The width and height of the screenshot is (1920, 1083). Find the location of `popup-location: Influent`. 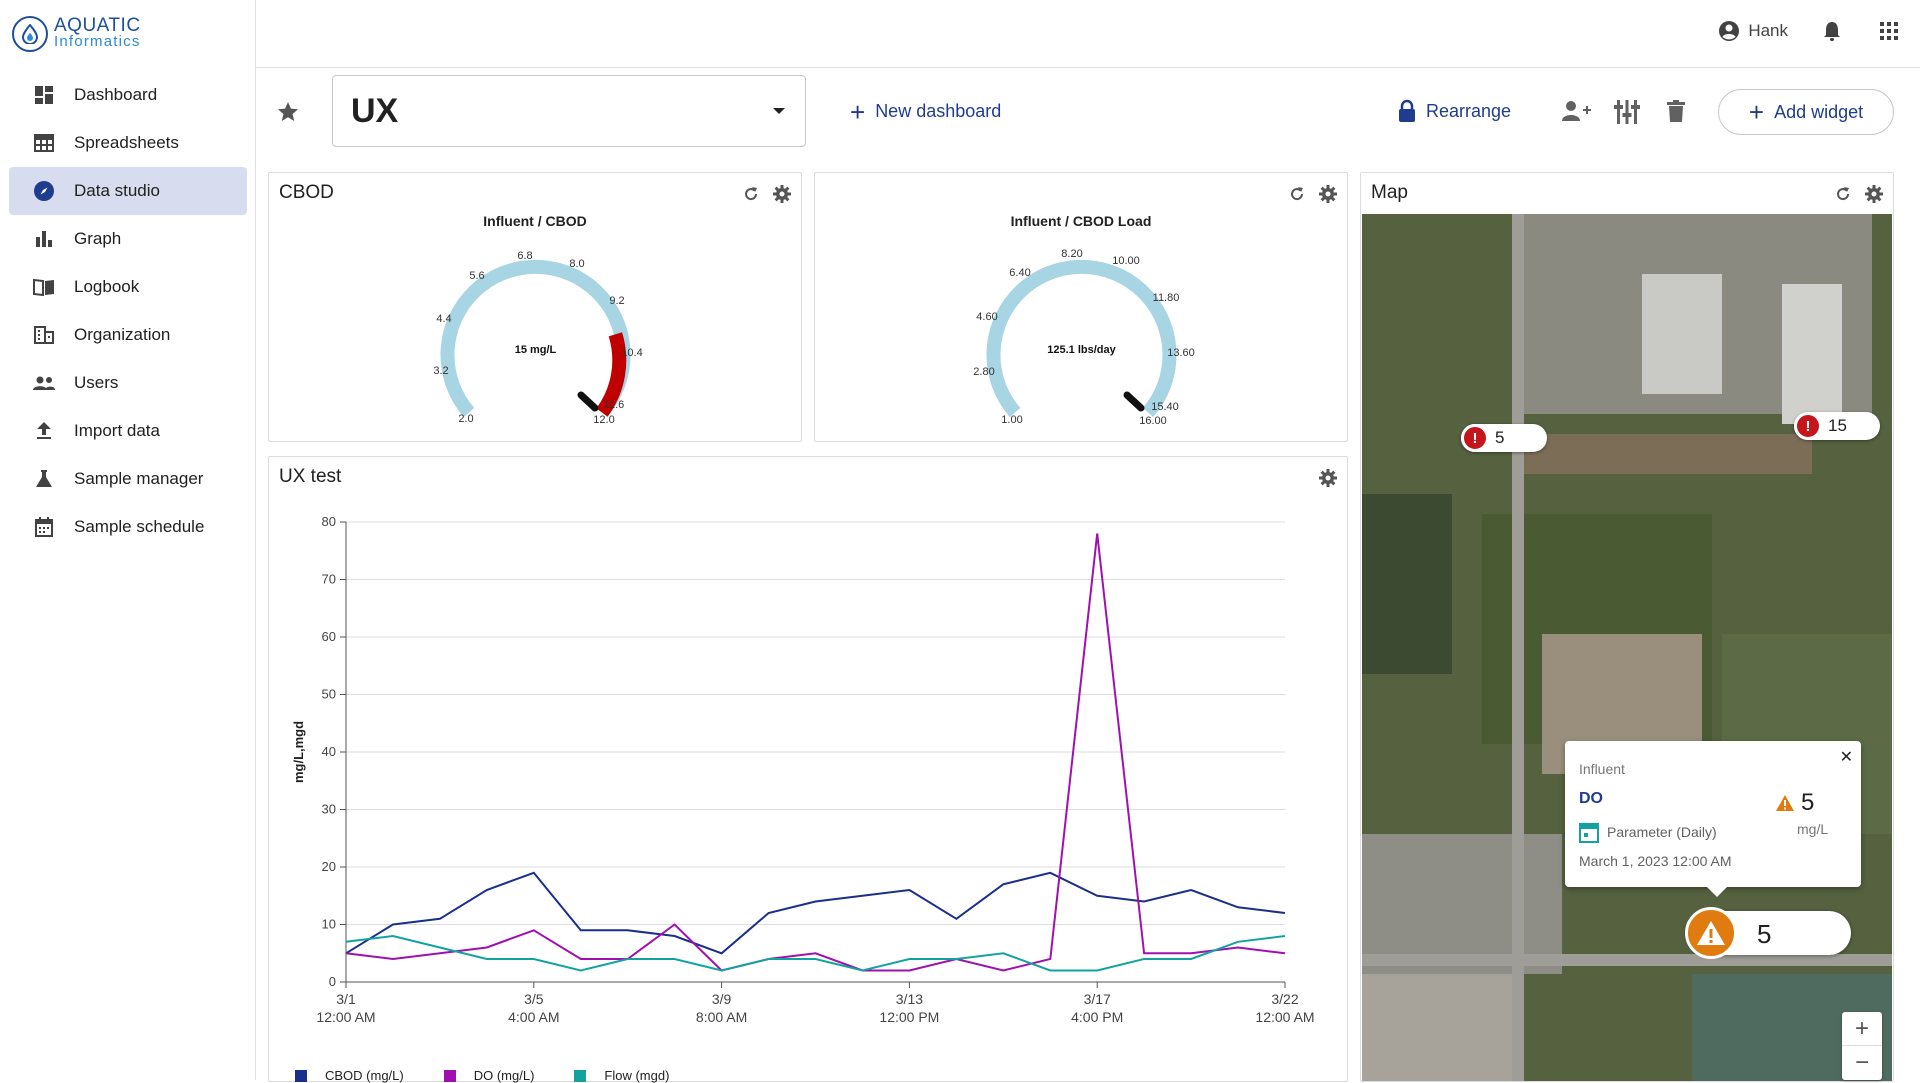

popup-location: Influent is located at coordinates (1602, 769).